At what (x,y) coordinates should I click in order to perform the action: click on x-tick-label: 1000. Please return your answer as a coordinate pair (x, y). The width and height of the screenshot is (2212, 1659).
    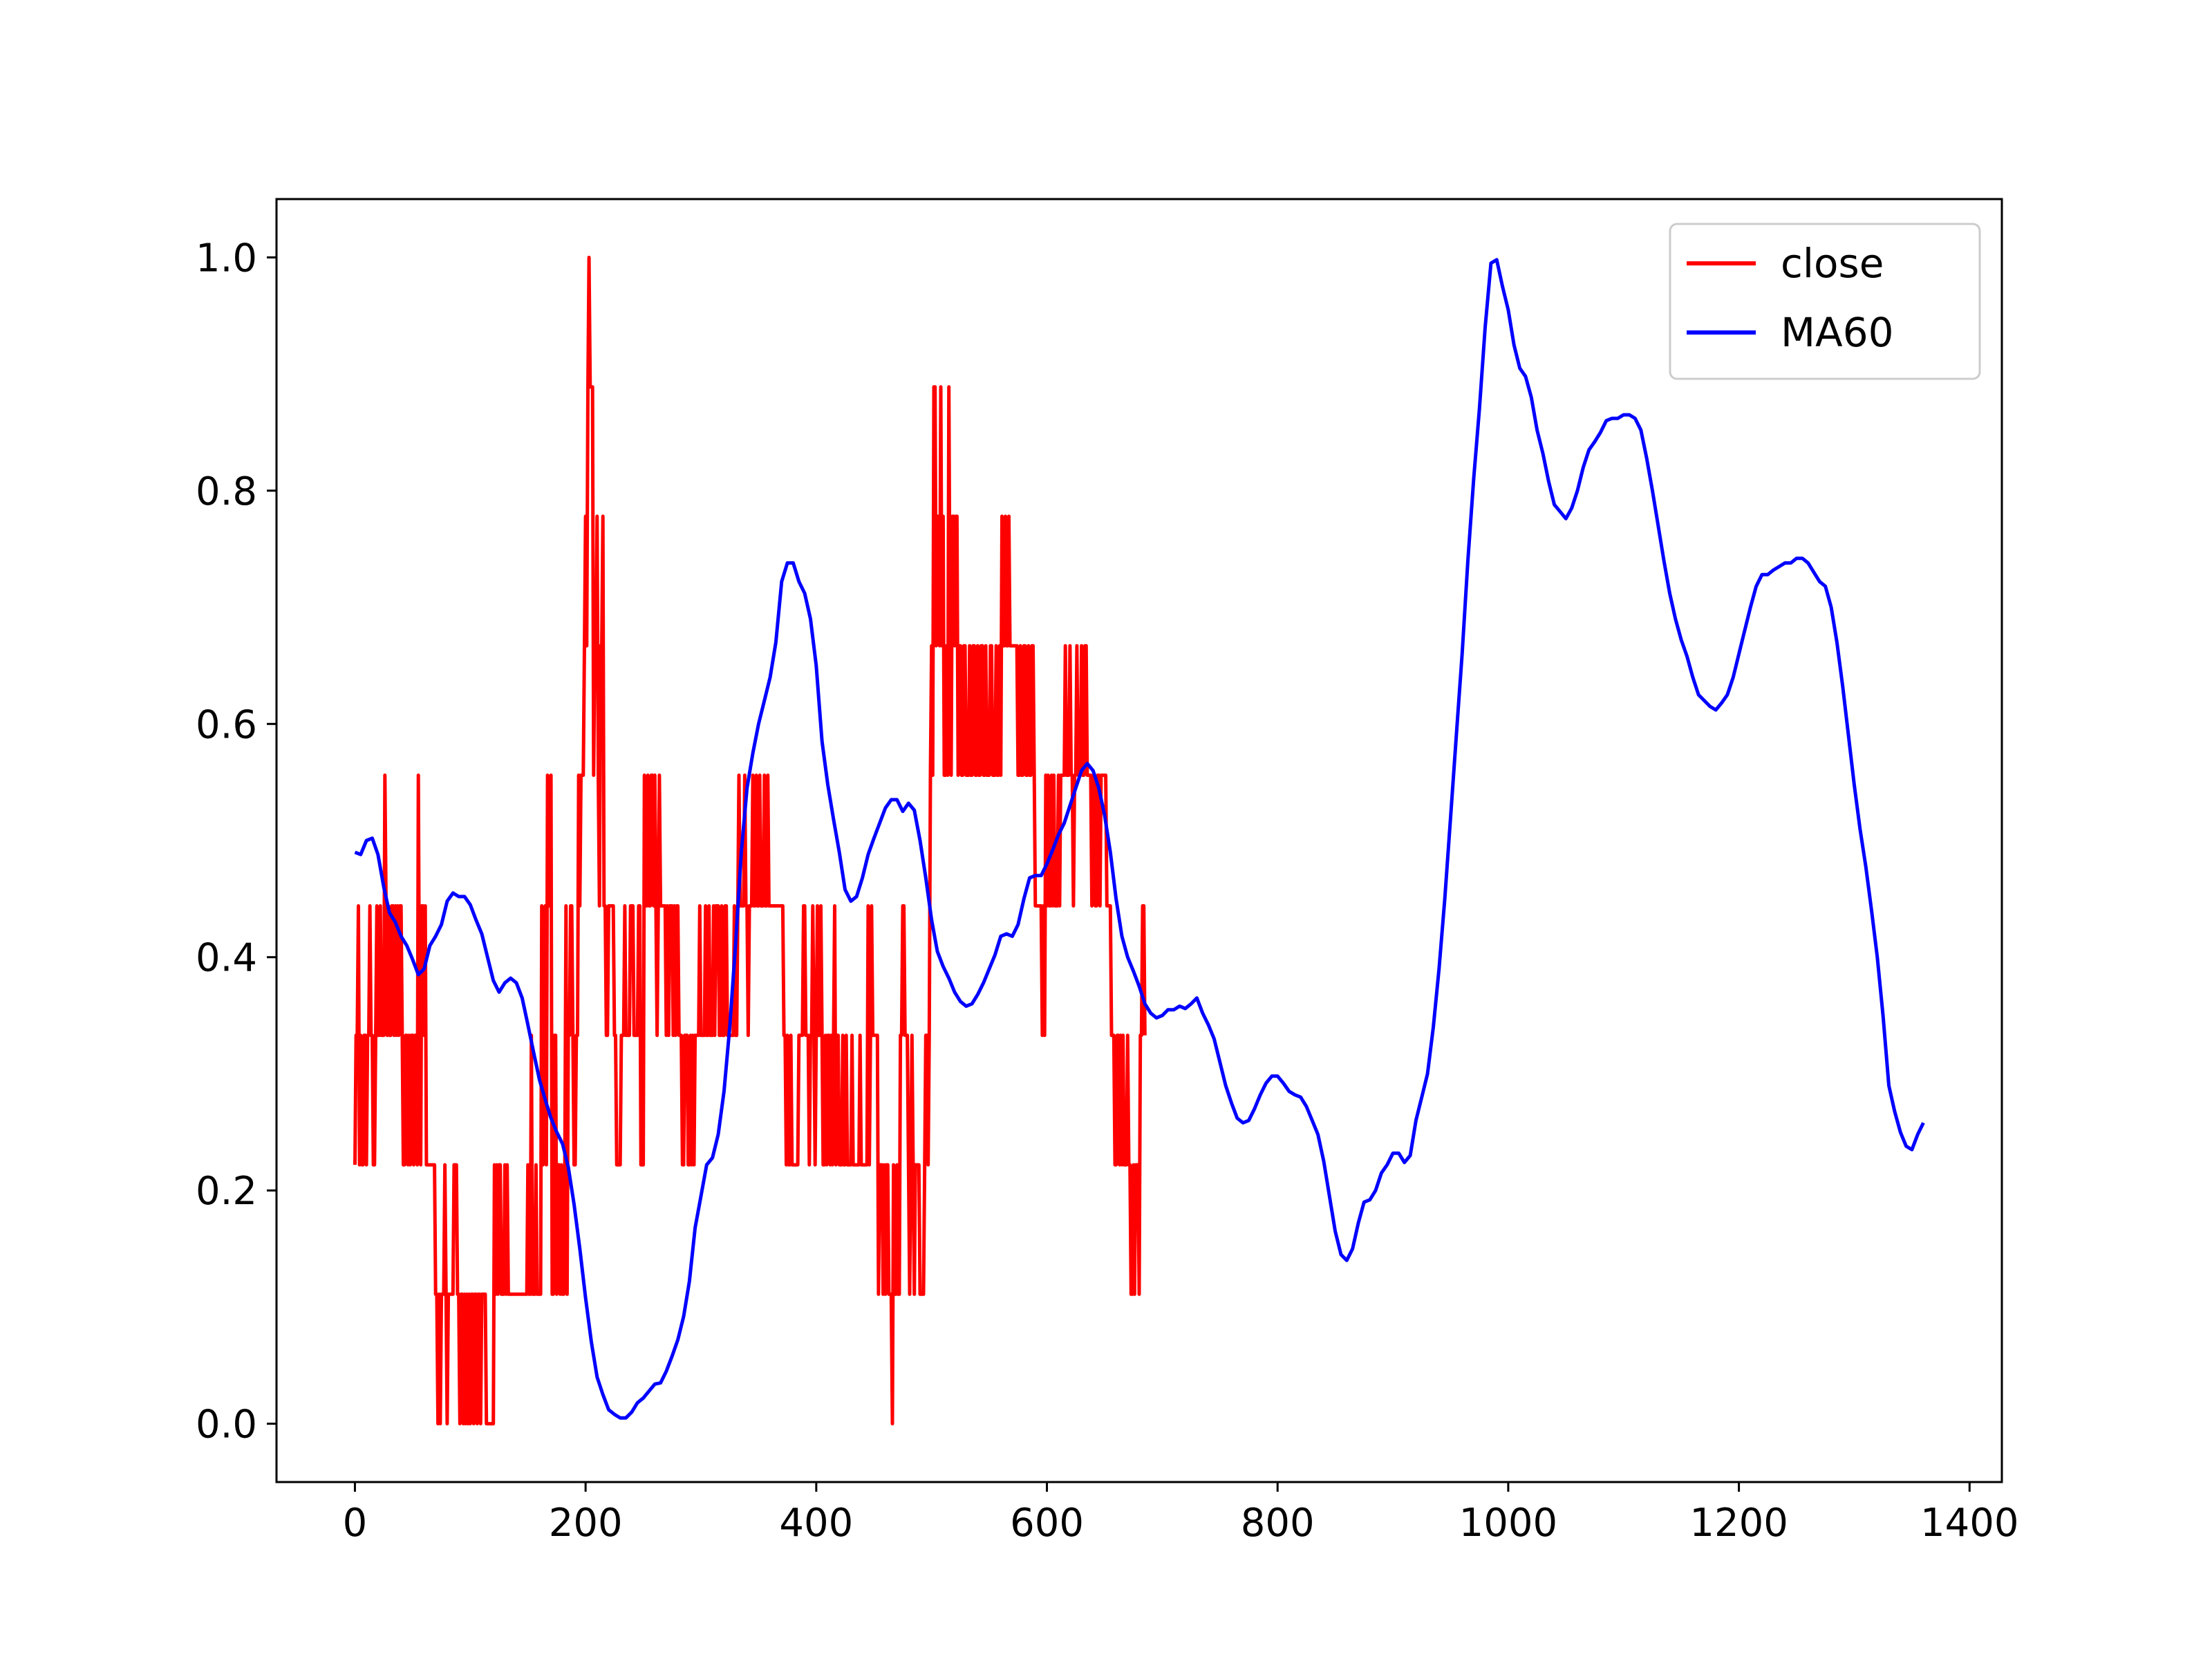
    Looking at the image, I should click on (1508, 1523).